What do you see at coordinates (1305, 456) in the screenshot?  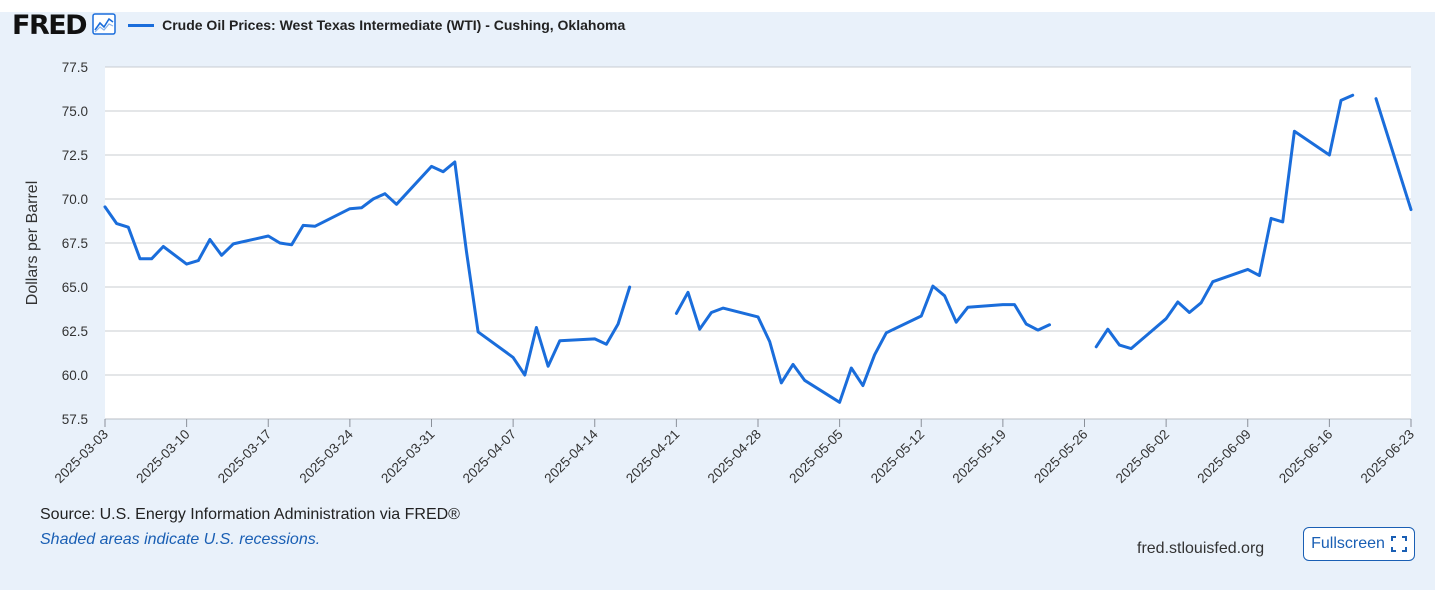 I see `x-tick-label: 2025-06-16` at bounding box center [1305, 456].